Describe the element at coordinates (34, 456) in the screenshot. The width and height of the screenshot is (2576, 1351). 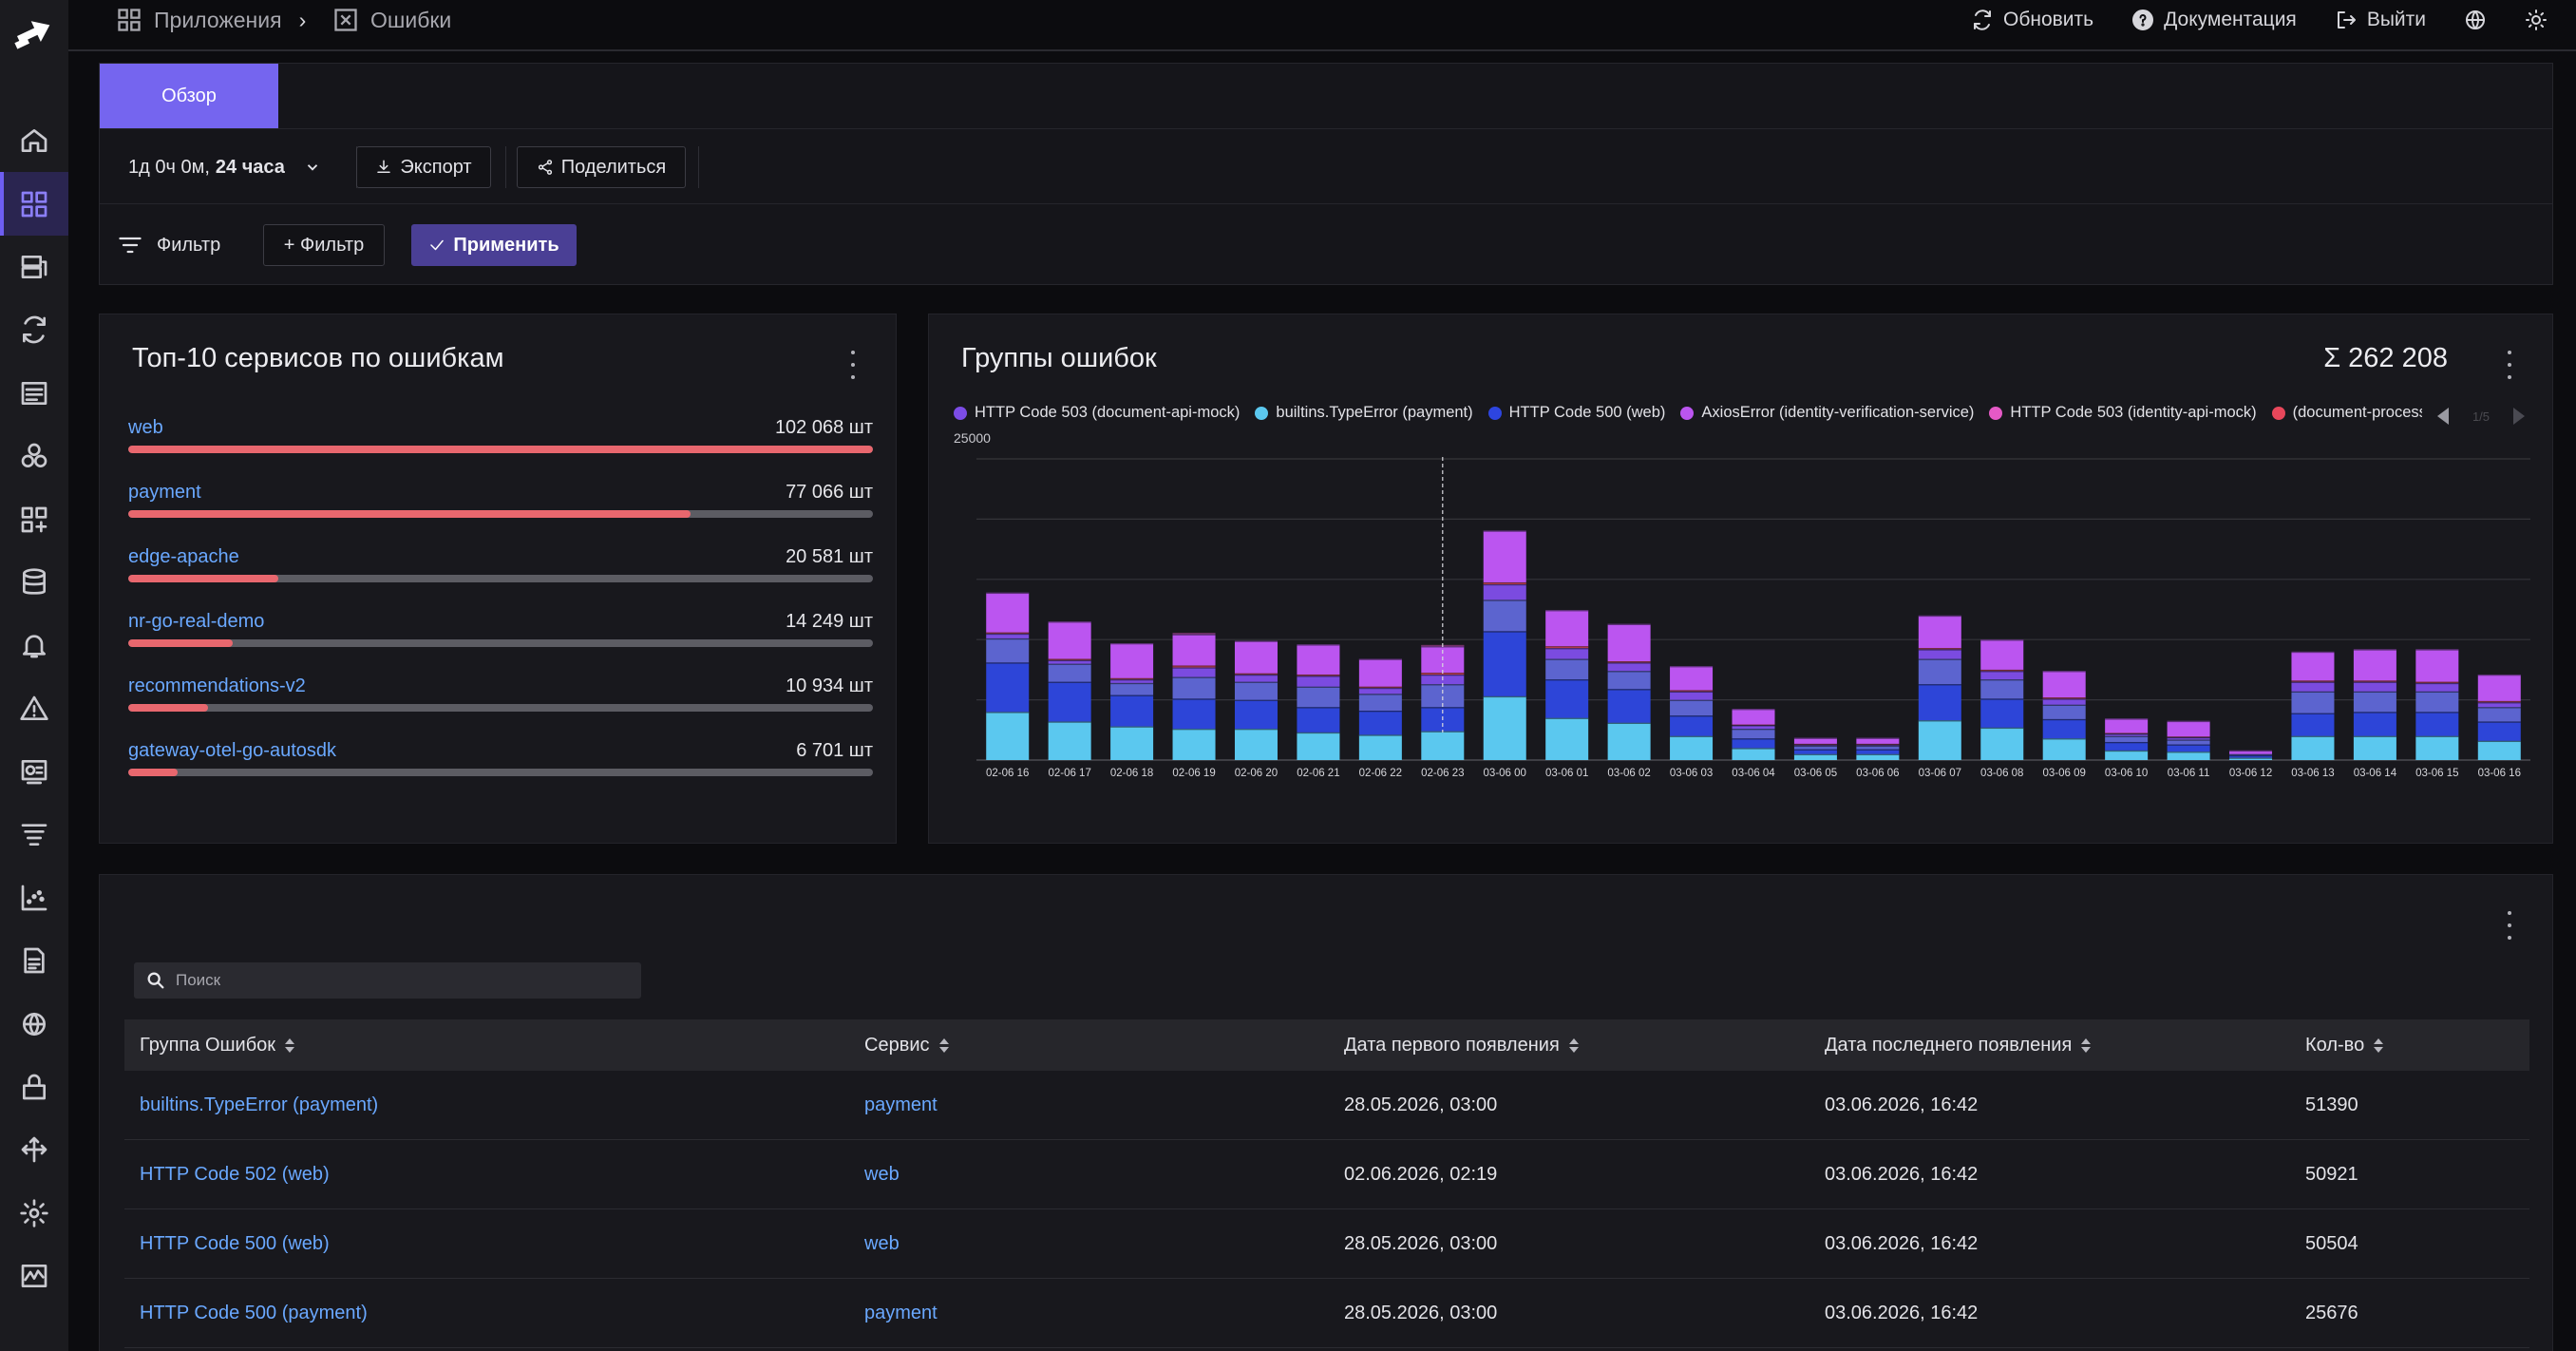
I see `sidebar-item-services` at that location.